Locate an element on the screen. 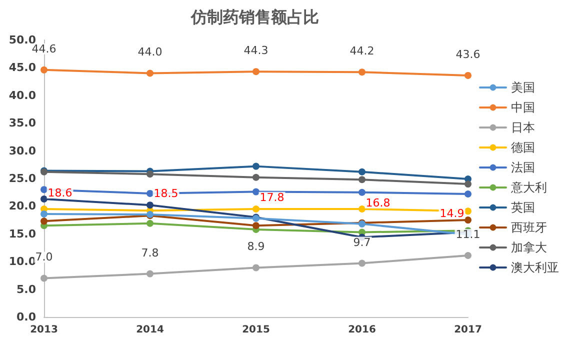 The width and height of the screenshot is (568, 355). data-label: 16.8 is located at coordinates (378, 203).